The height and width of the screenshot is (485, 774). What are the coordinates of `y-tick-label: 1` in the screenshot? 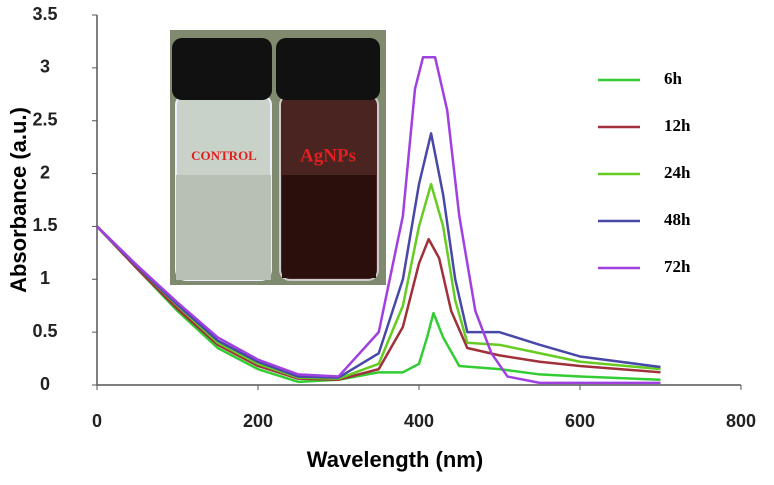 It's located at (45, 278).